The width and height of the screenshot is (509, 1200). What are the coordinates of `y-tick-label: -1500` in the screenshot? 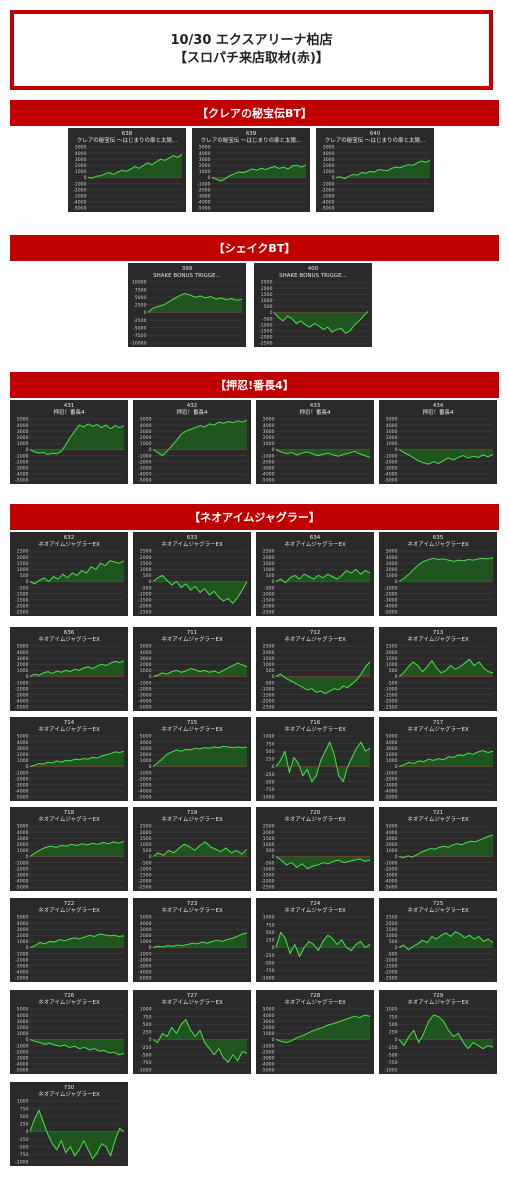 It's located at (390, 967).